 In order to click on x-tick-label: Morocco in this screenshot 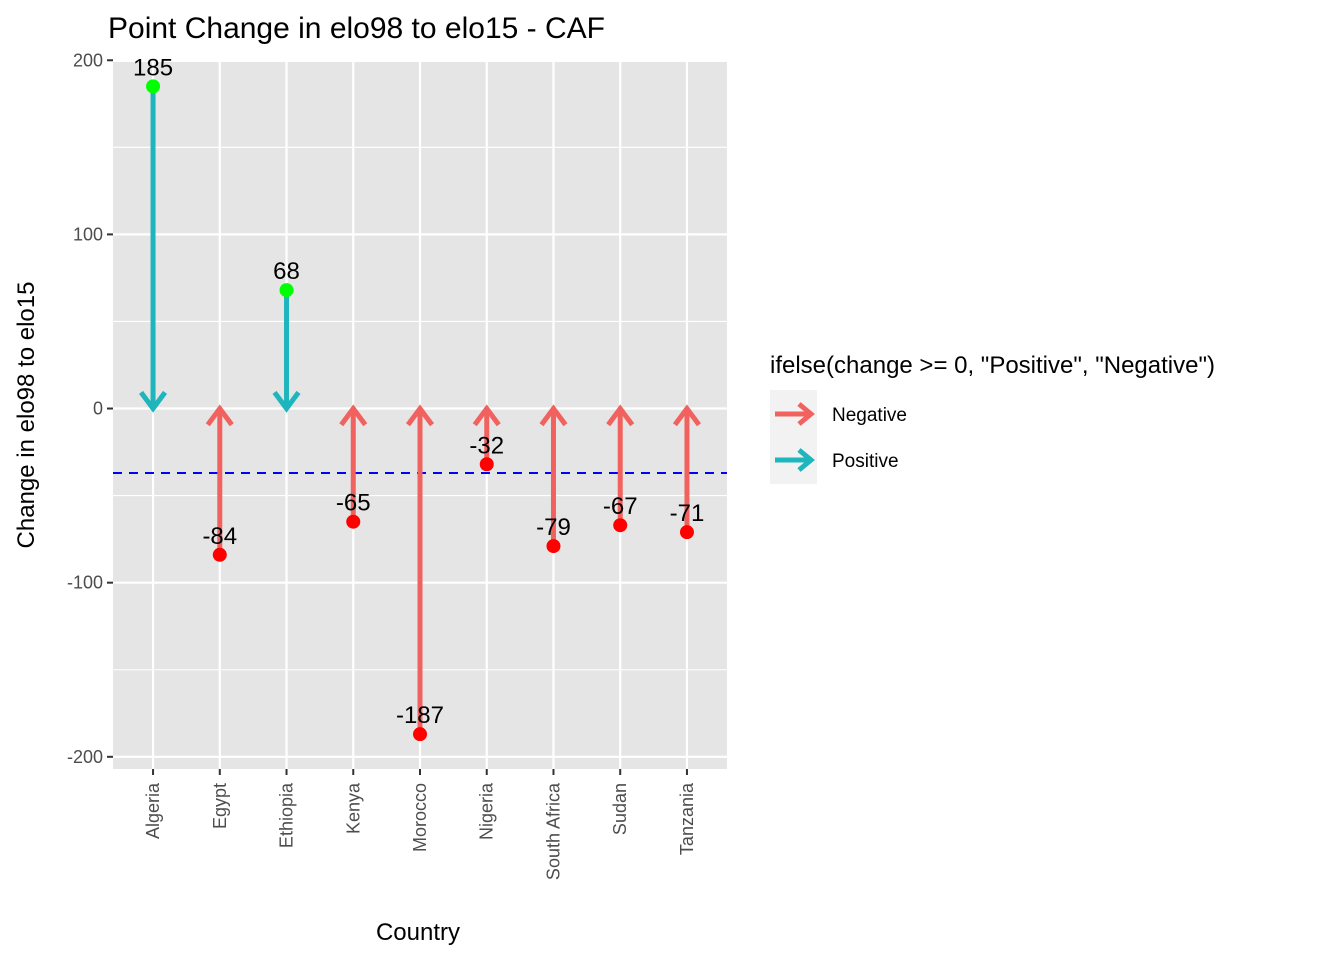, I will do `click(420, 817)`.